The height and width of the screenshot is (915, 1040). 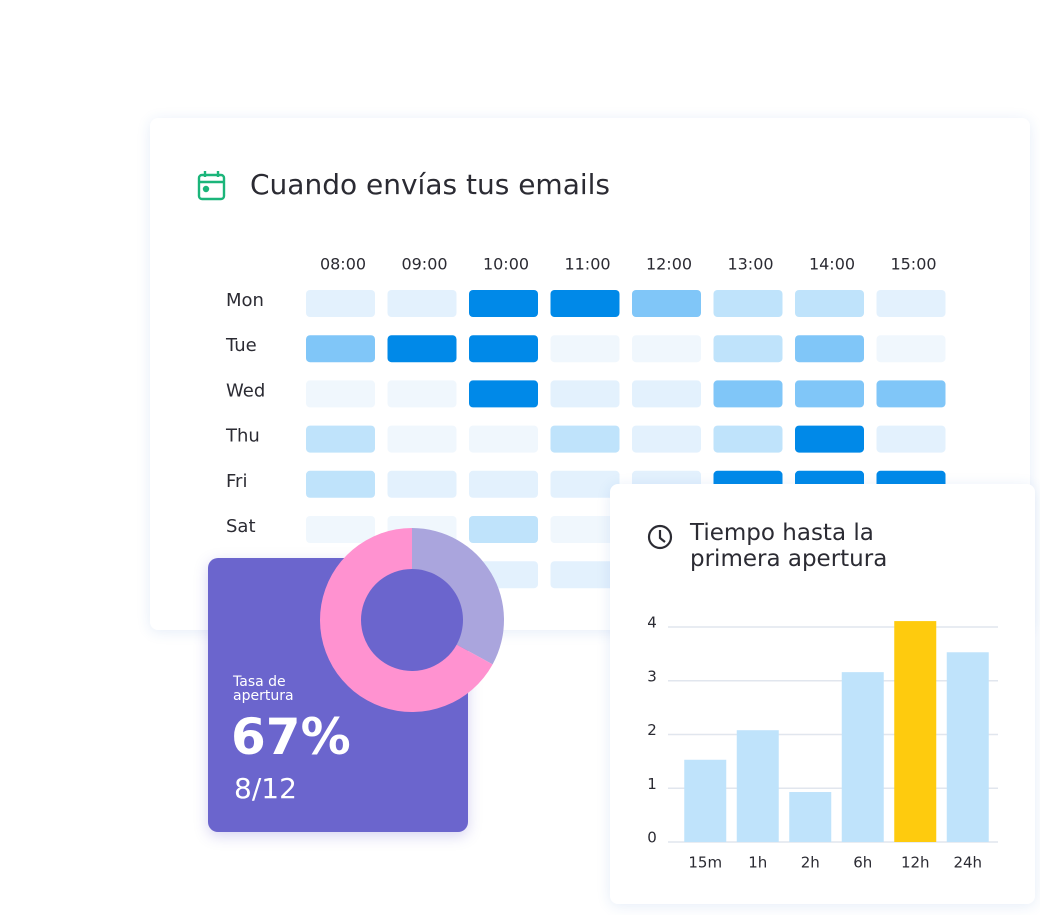 I want to click on row-label: Tue, so click(x=241, y=345).